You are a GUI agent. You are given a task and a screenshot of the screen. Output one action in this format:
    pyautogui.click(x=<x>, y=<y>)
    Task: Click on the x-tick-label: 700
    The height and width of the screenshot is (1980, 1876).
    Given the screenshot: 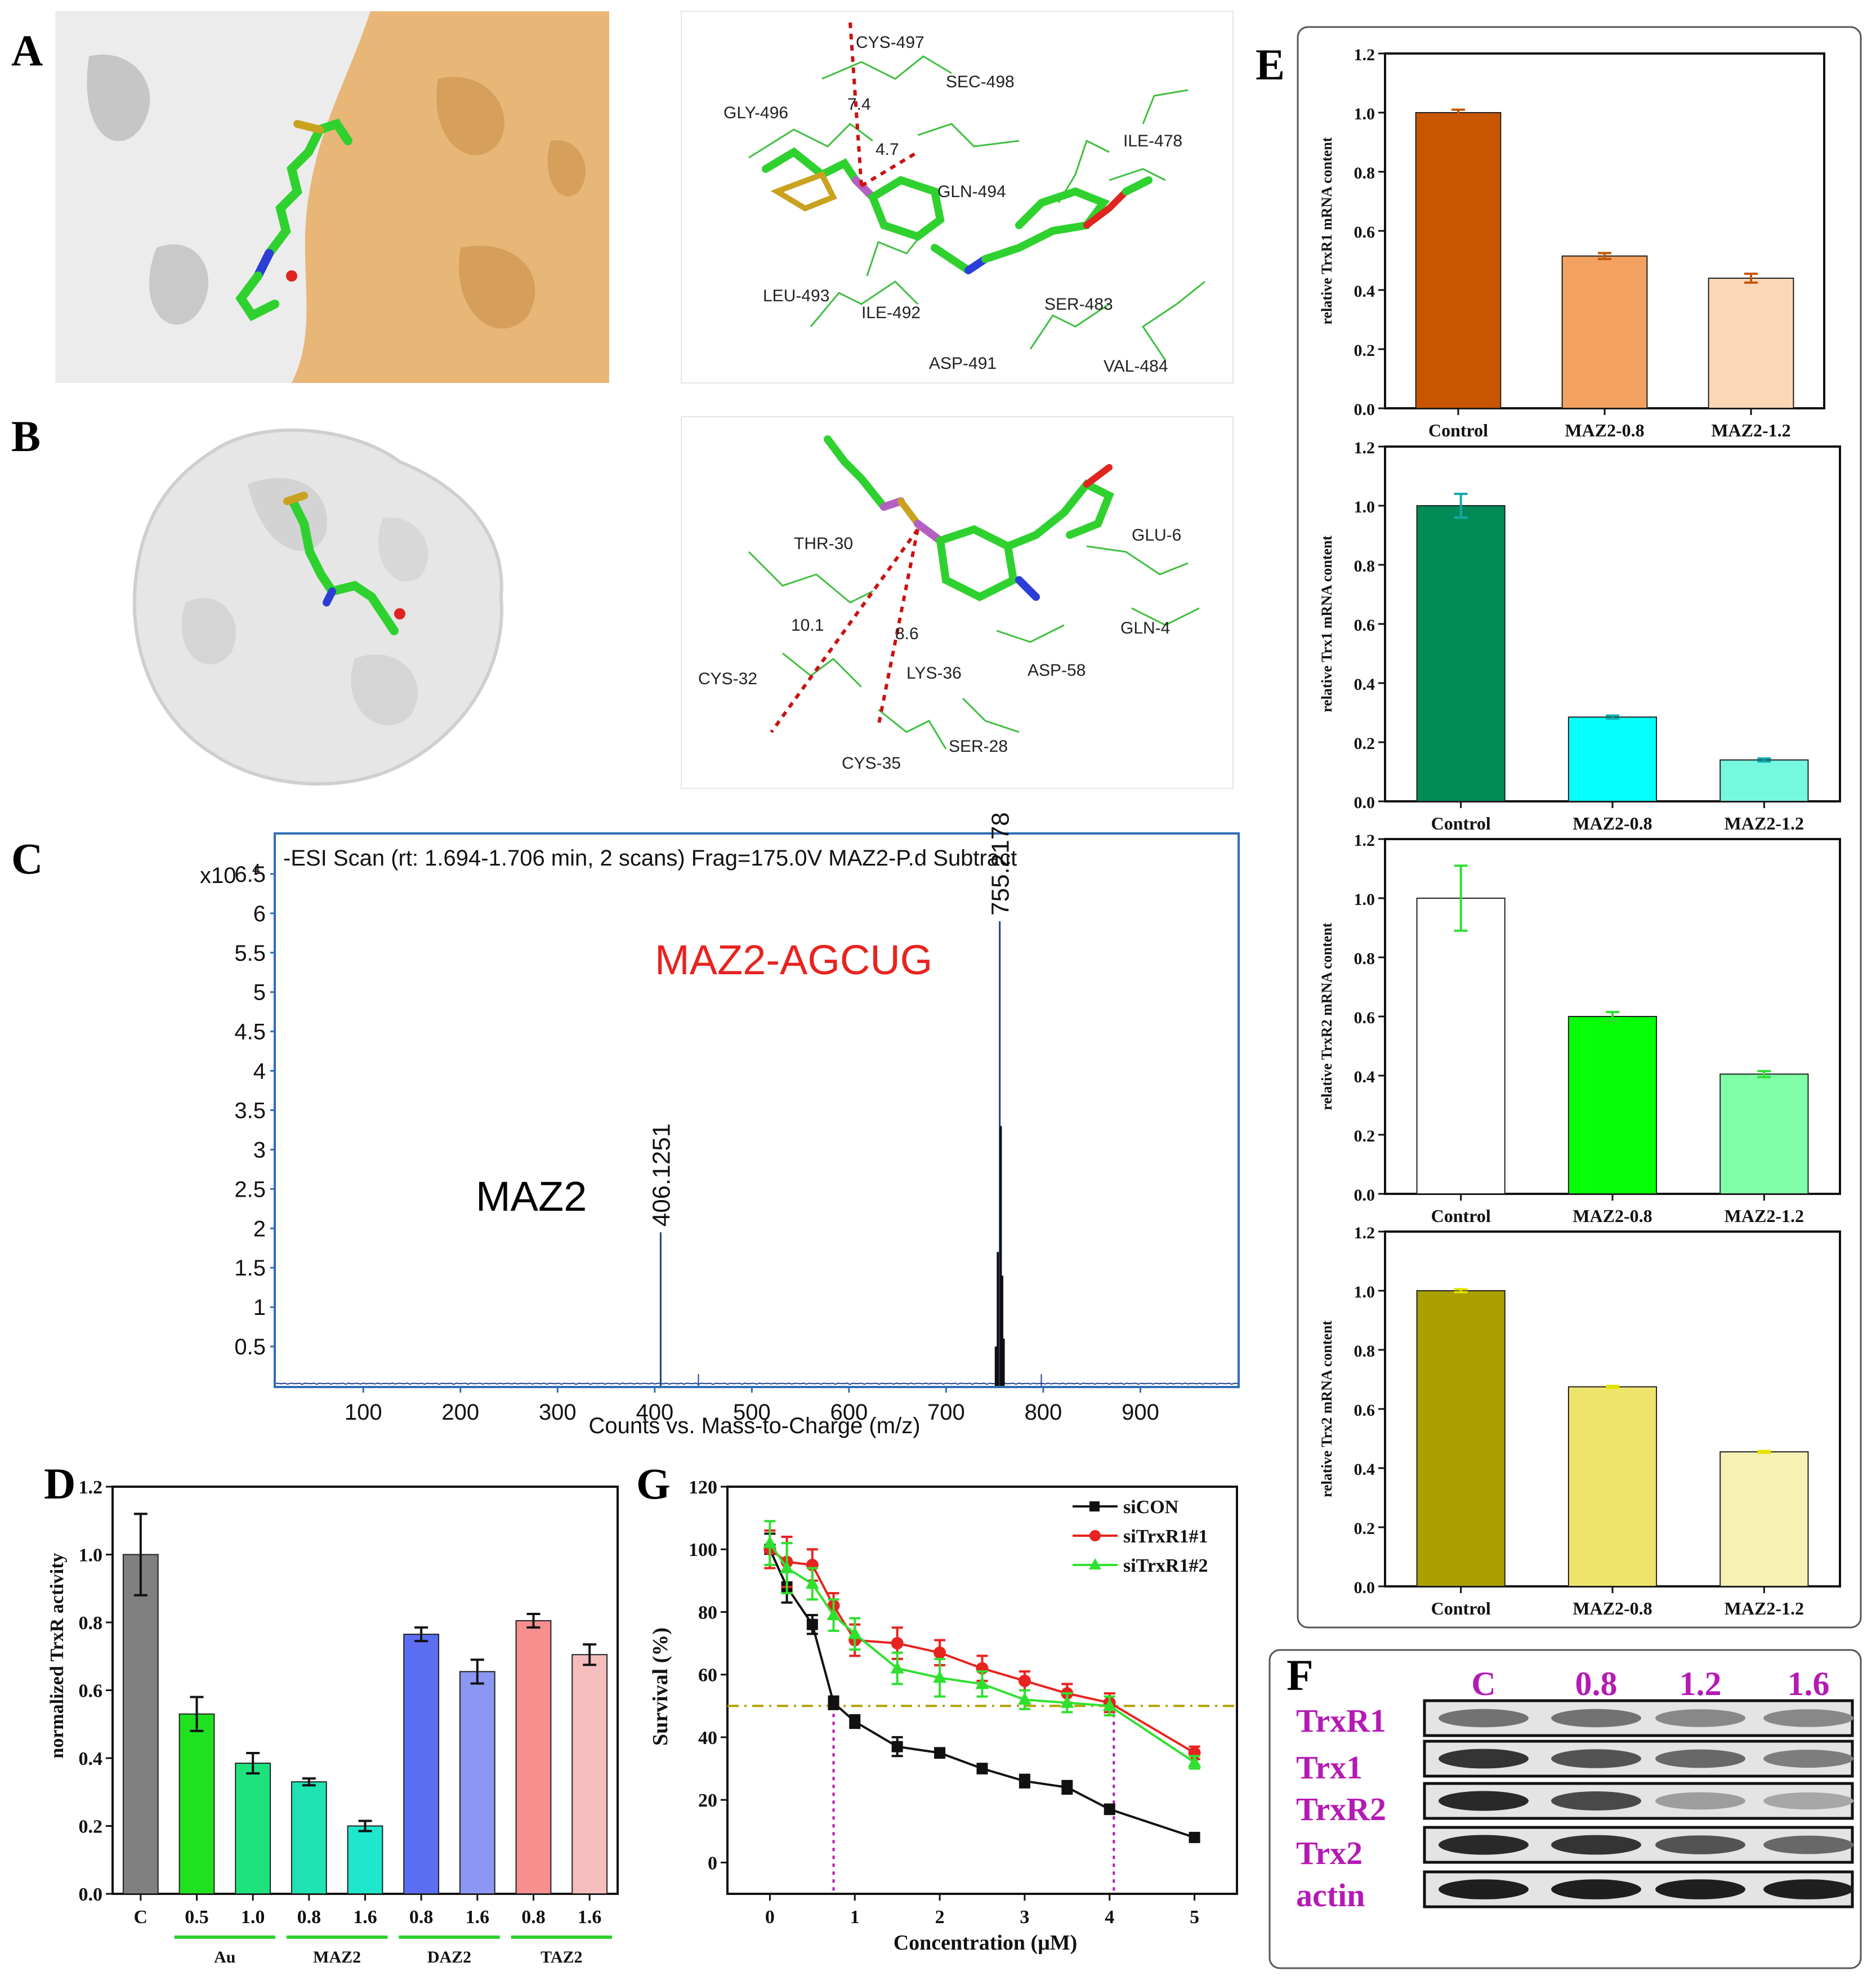 What is the action you would take?
    pyautogui.click(x=946, y=1413)
    